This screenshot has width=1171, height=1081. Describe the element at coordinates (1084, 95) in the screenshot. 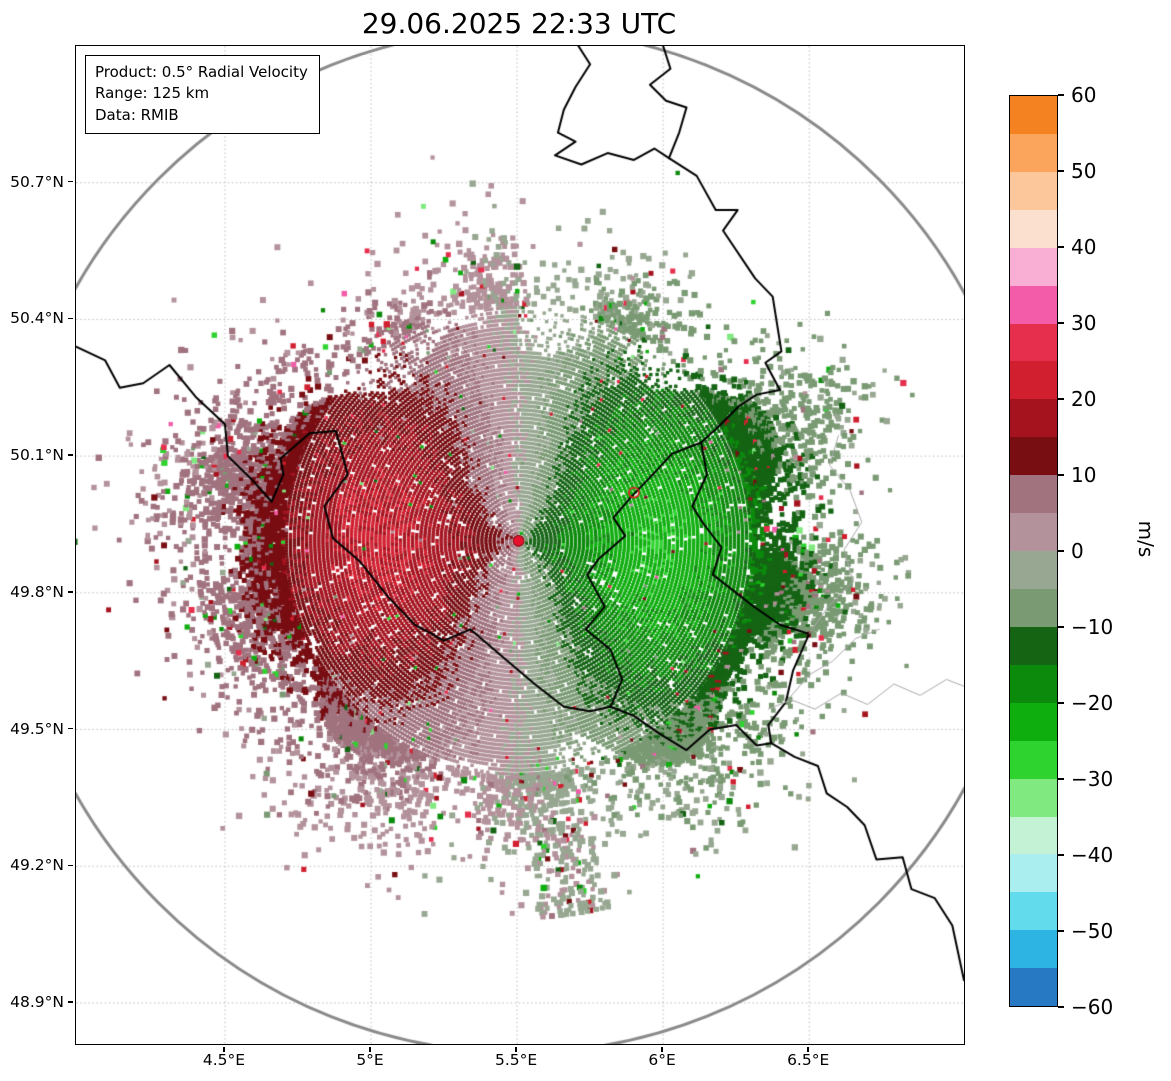

I see `colorbar-tick-label: 60` at that location.